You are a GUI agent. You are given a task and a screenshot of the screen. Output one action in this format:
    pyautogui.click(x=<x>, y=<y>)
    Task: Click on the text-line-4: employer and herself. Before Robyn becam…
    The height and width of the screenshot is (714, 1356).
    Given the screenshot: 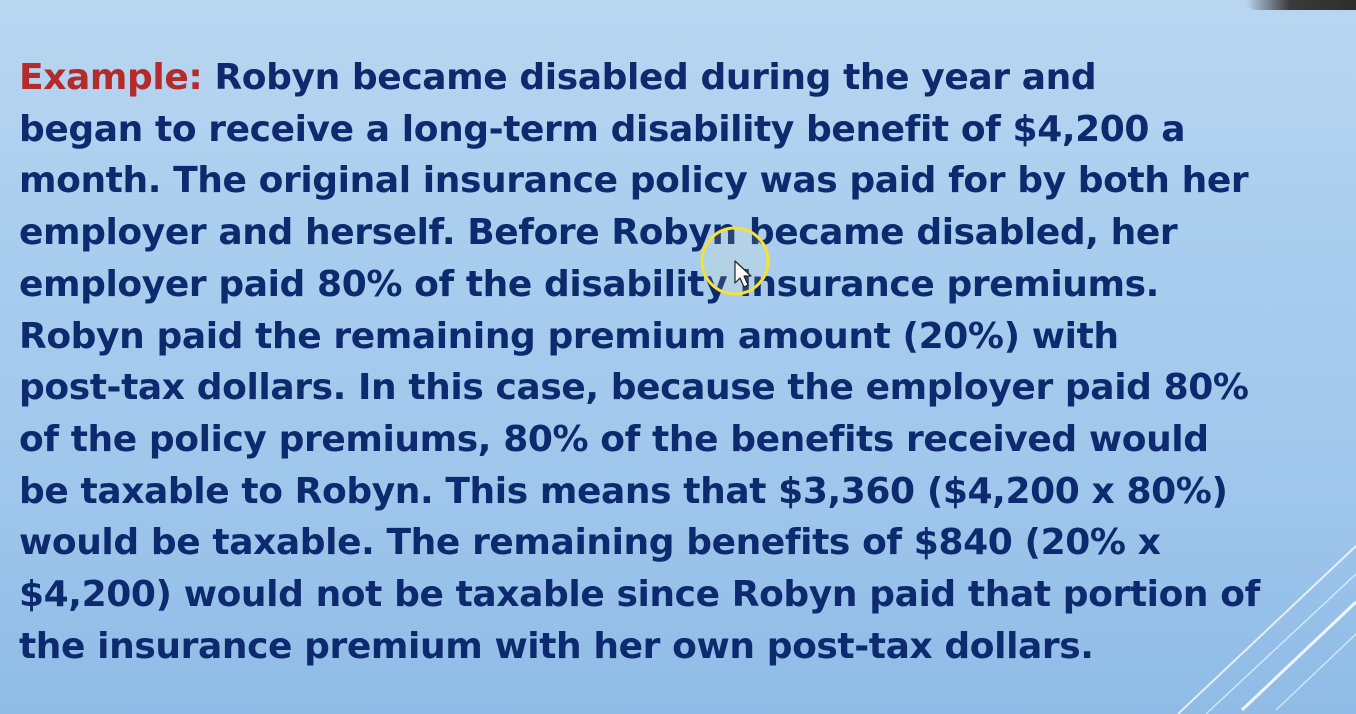 What is the action you would take?
    pyautogui.click(x=598, y=233)
    